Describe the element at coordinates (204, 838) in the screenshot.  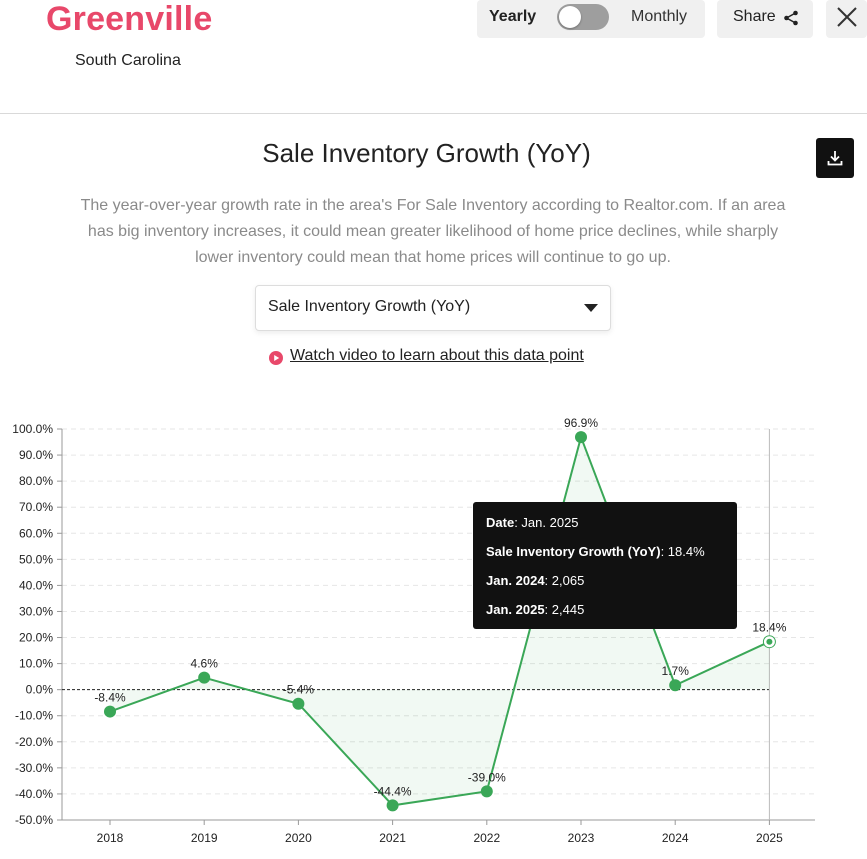
I see `x-tick-label: 2019` at that location.